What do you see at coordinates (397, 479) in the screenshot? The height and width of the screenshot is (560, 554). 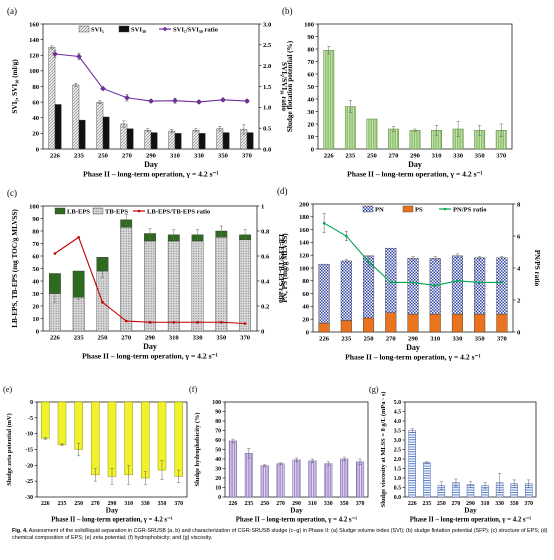 I see `y-tick-label: 1.0` at bounding box center [397, 479].